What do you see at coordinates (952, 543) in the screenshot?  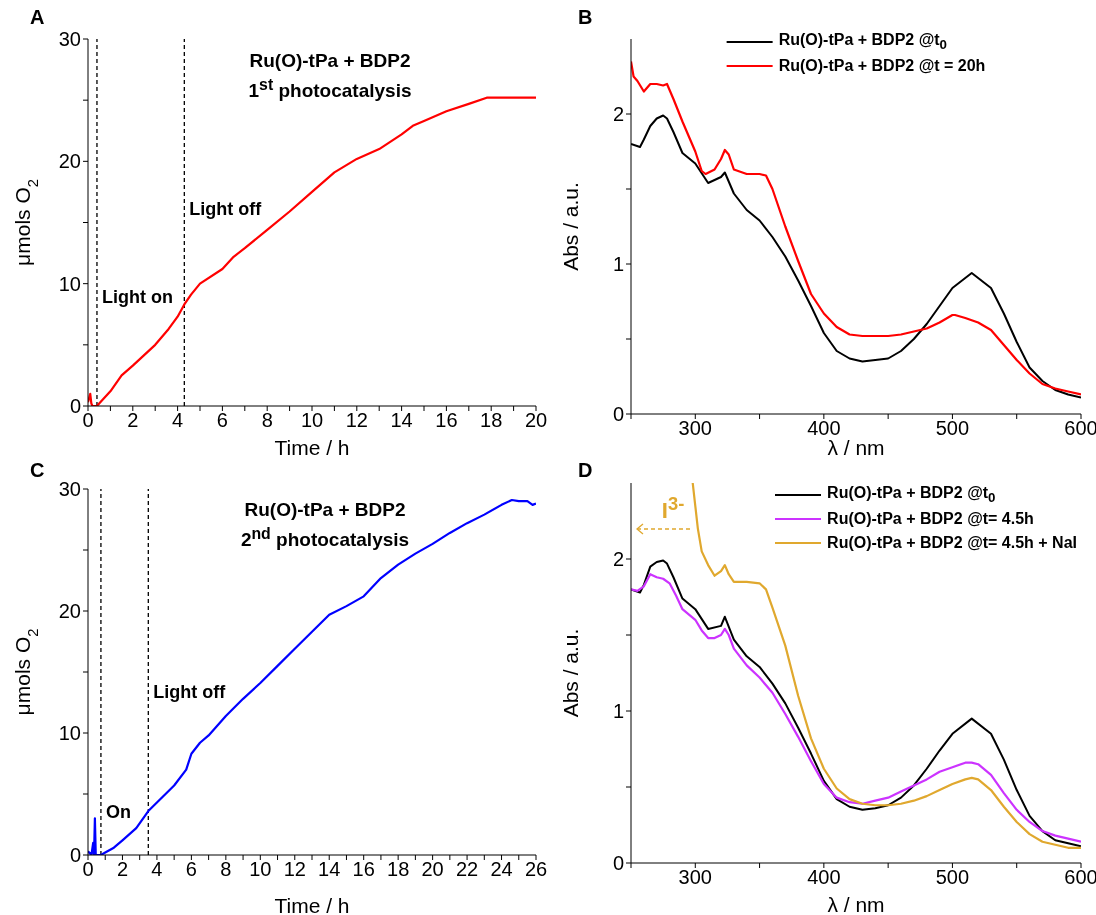 I see `legend-label: Ru(O)-tPa + BDP2 @t= 4.5h + NaI` at bounding box center [952, 543].